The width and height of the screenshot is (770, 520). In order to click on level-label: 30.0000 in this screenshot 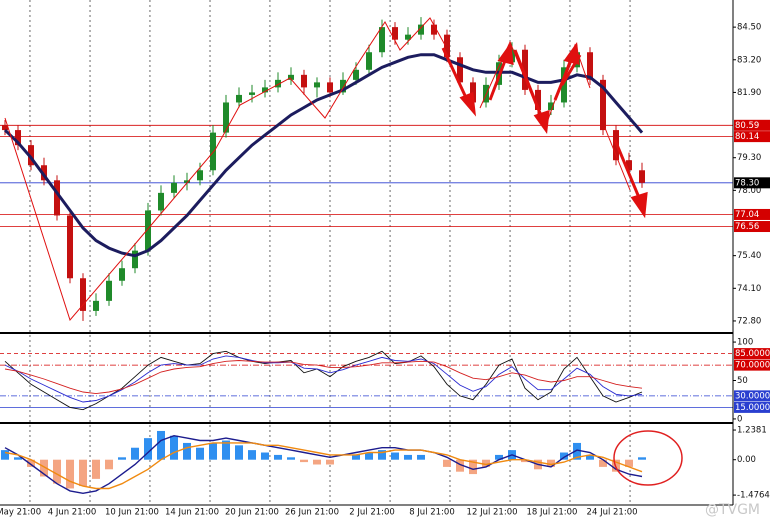, I will do `click(752, 396)`.